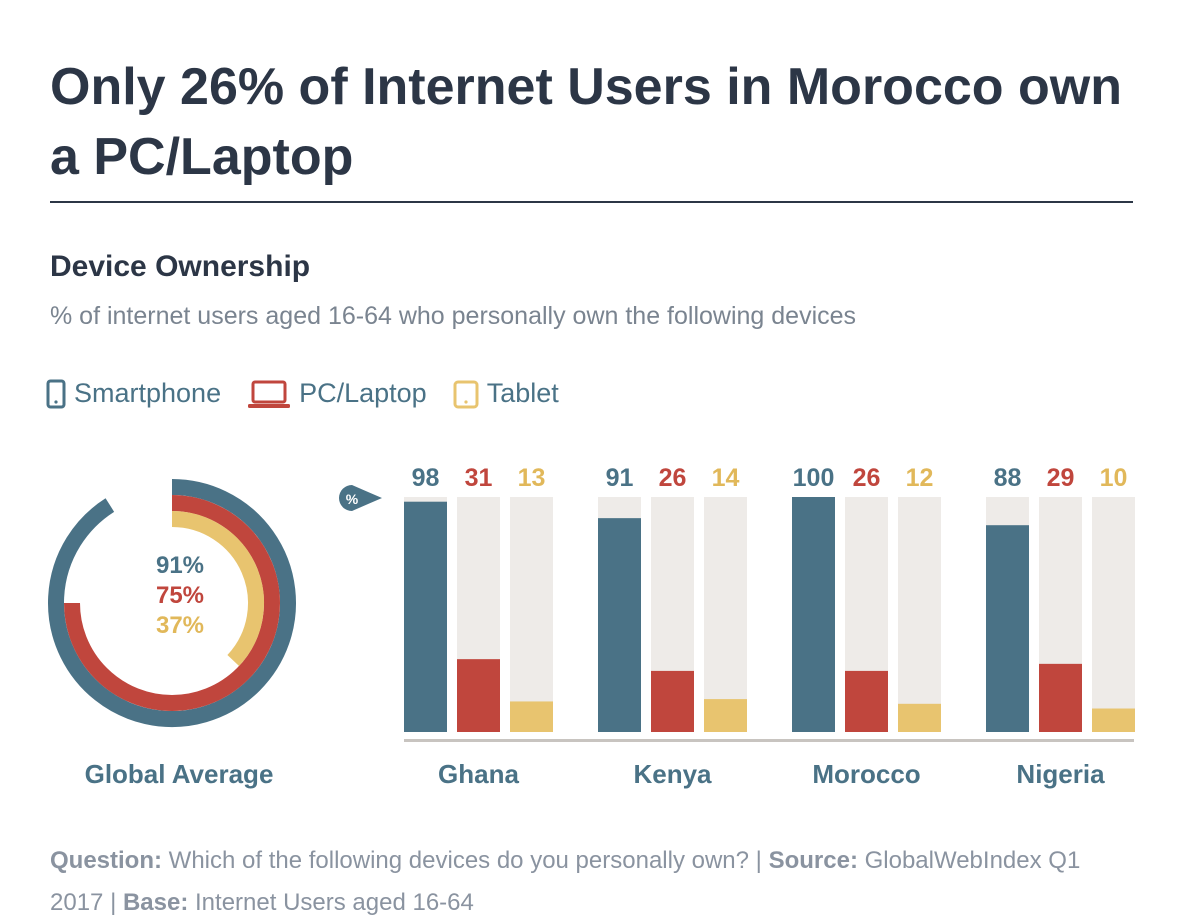 The height and width of the screenshot is (924, 1188). What do you see at coordinates (479, 478) in the screenshot?
I see `bar-value-label-pc-ghana: 31` at bounding box center [479, 478].